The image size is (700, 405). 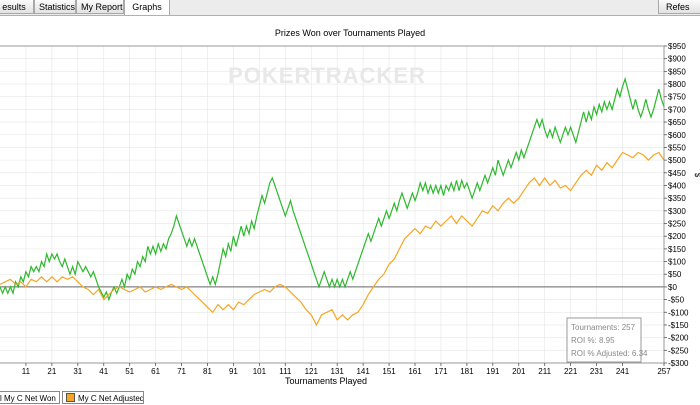 What do you see at coordinates (678, 312) in the screenshot?
I see `y-tick-label: -$100` at bounding box center [678, 312].